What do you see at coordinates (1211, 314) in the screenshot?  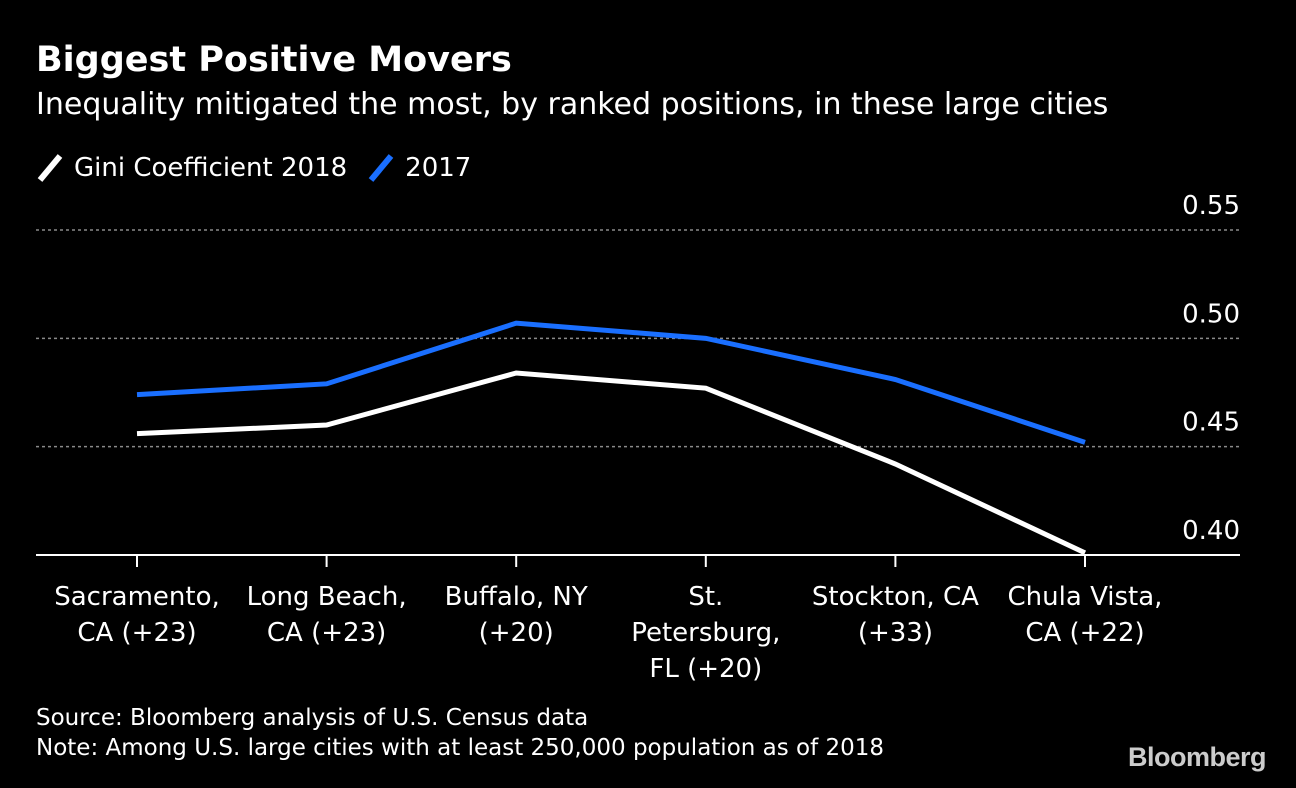 I see `y-tick-label: 0.50` at bounding box center [1211, 314].